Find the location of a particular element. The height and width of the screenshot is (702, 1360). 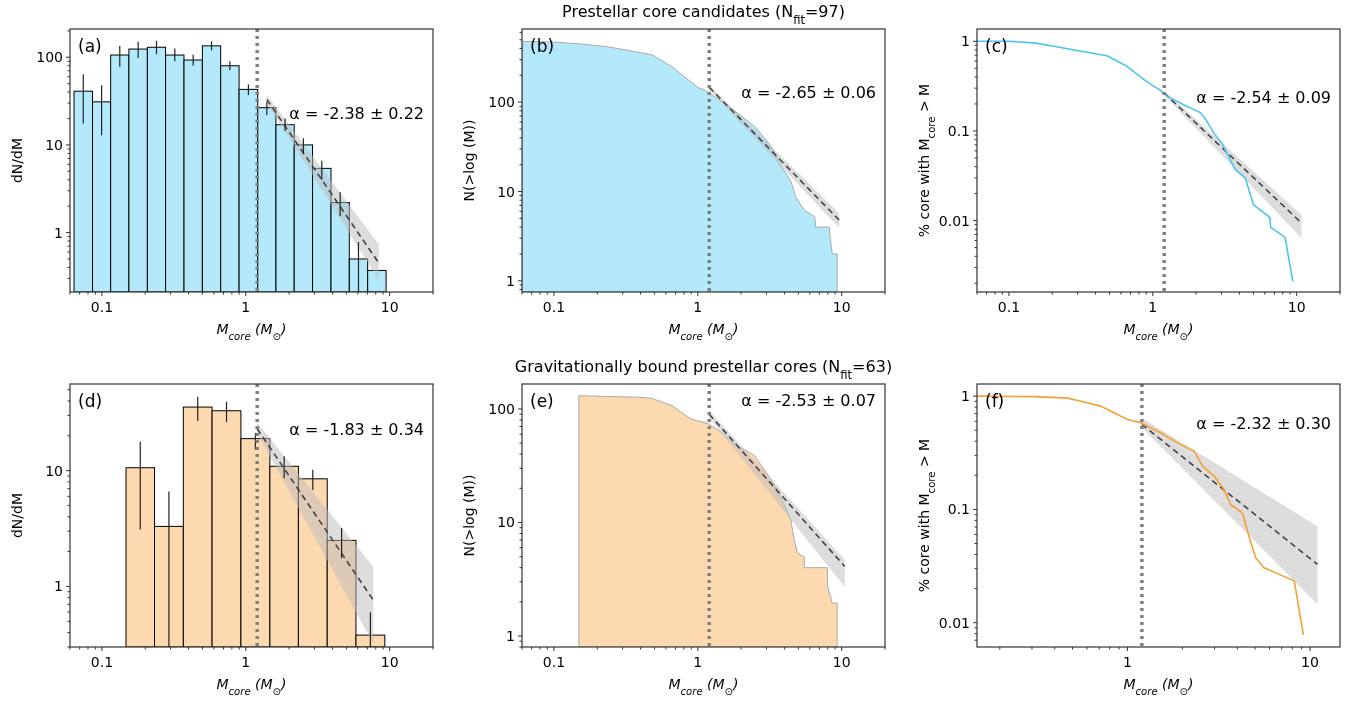

annotation: (a) is located at coordinates (90, 46).